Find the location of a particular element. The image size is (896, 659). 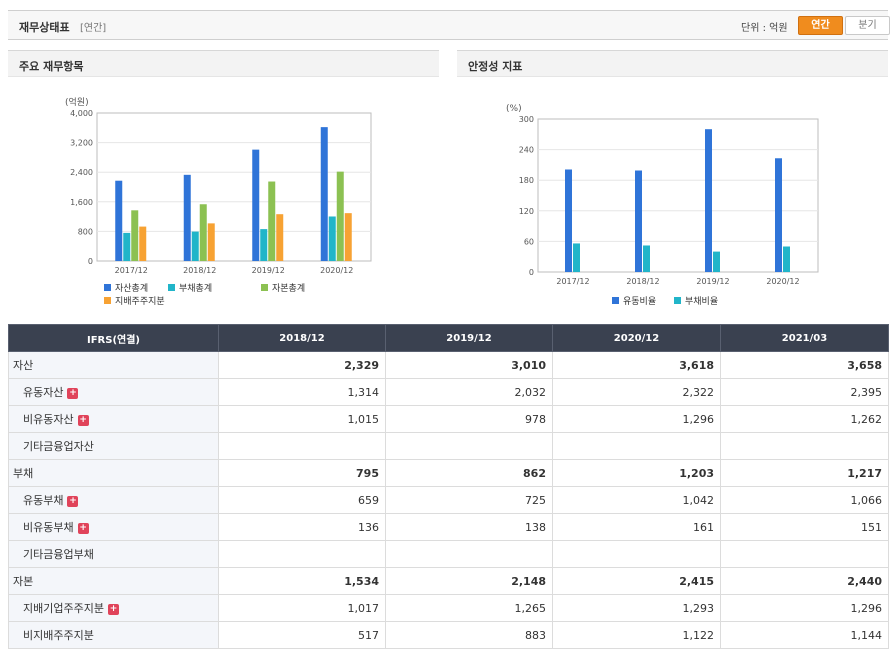

table-row: 자본 1,534 2,148 2,415 2,440 is located at coordinates (448, 581).